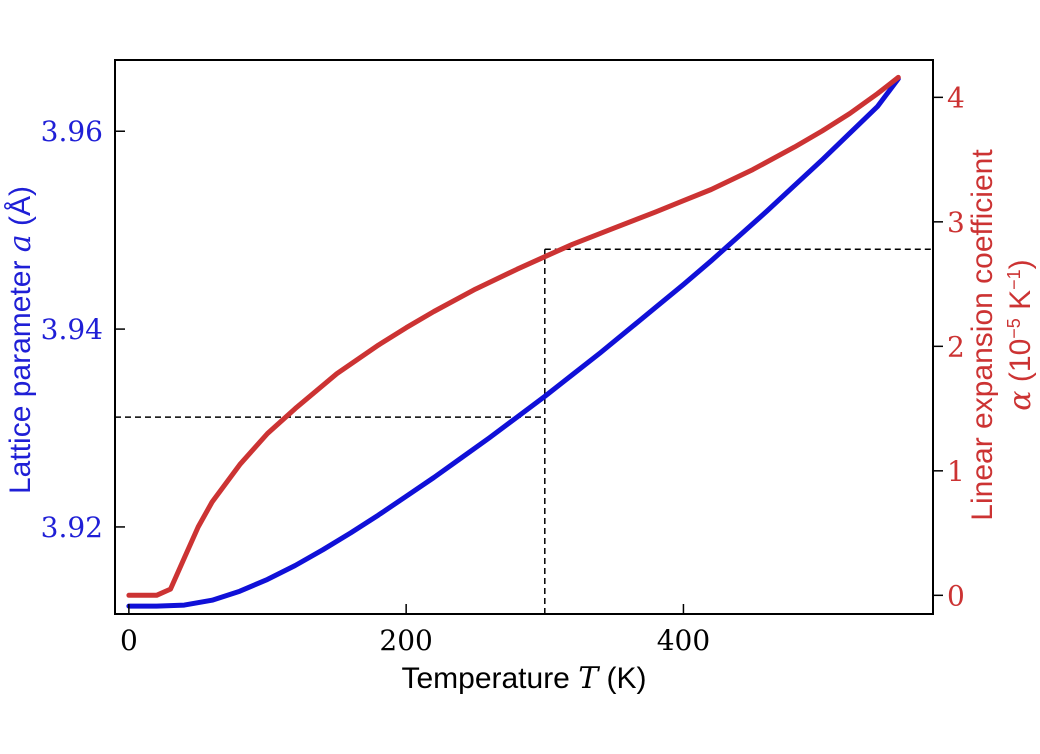 The image size is (1040, 754). I want to click on y-right-tick-label-2: 2, so click(956, 346).